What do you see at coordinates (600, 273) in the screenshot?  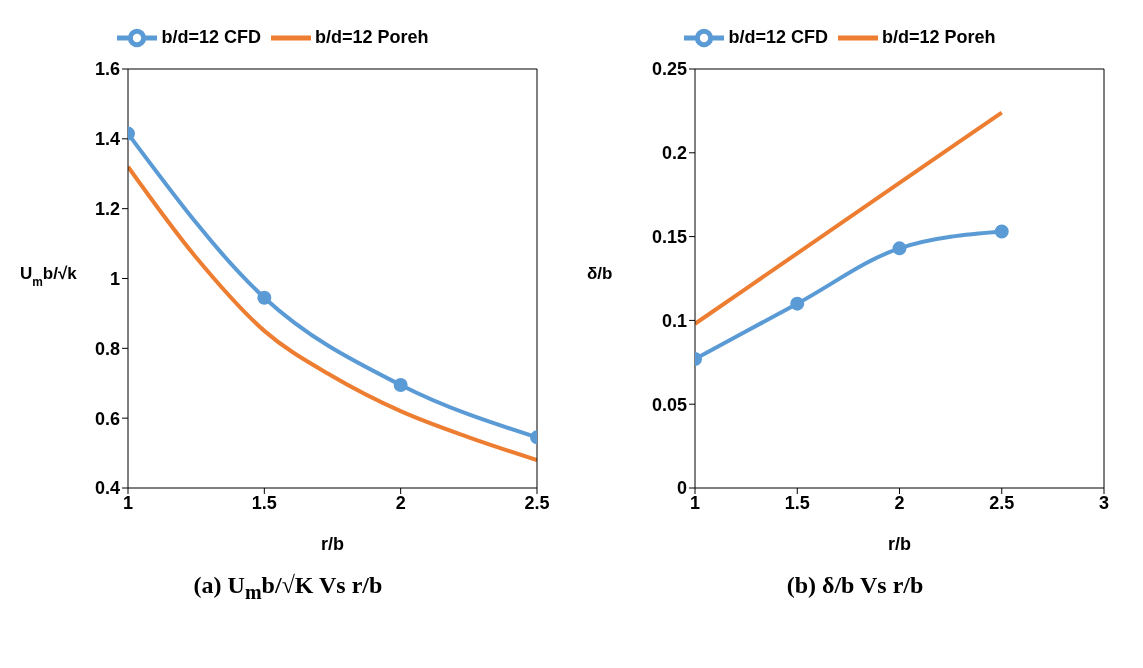 I see `y-axis-title: δ/b` at bounding box center [600, 273].